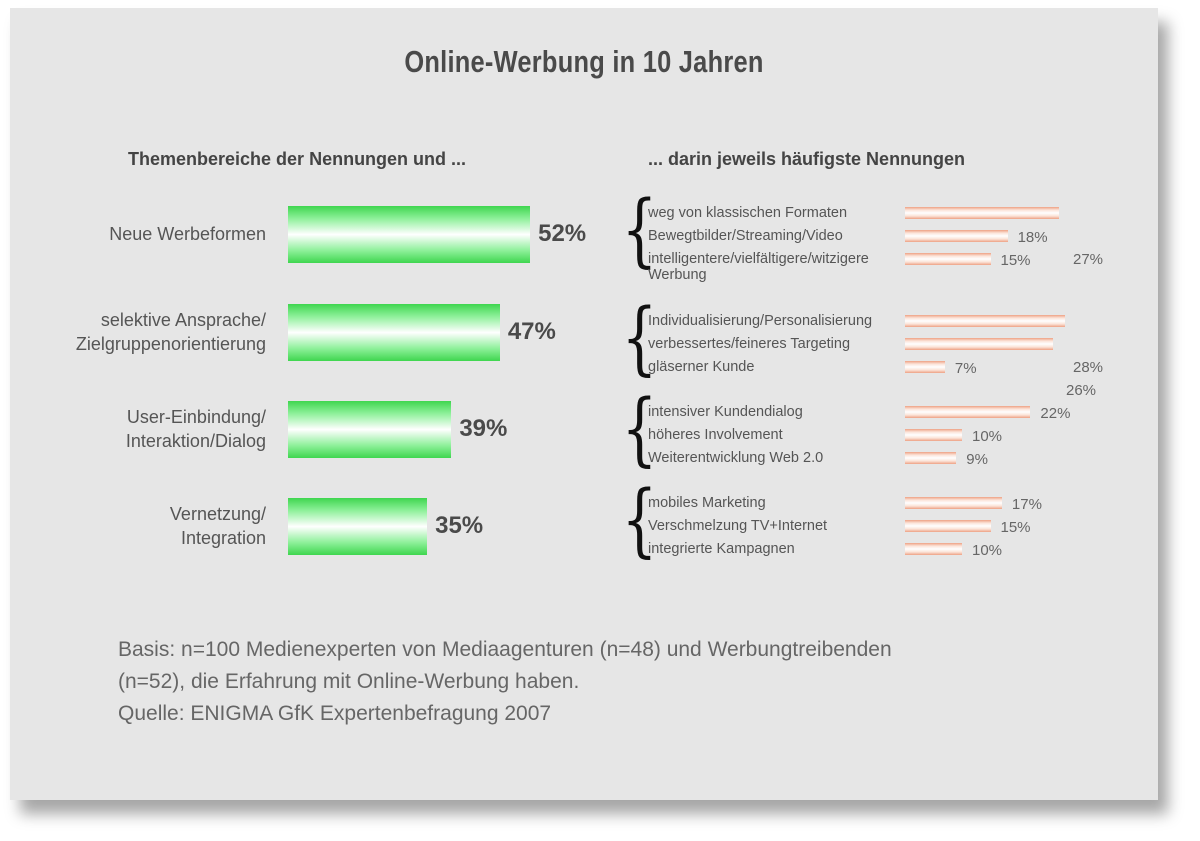 This screenshot has height=841, width=1200. I want to click on value-label: 52%, so click(562, 233).